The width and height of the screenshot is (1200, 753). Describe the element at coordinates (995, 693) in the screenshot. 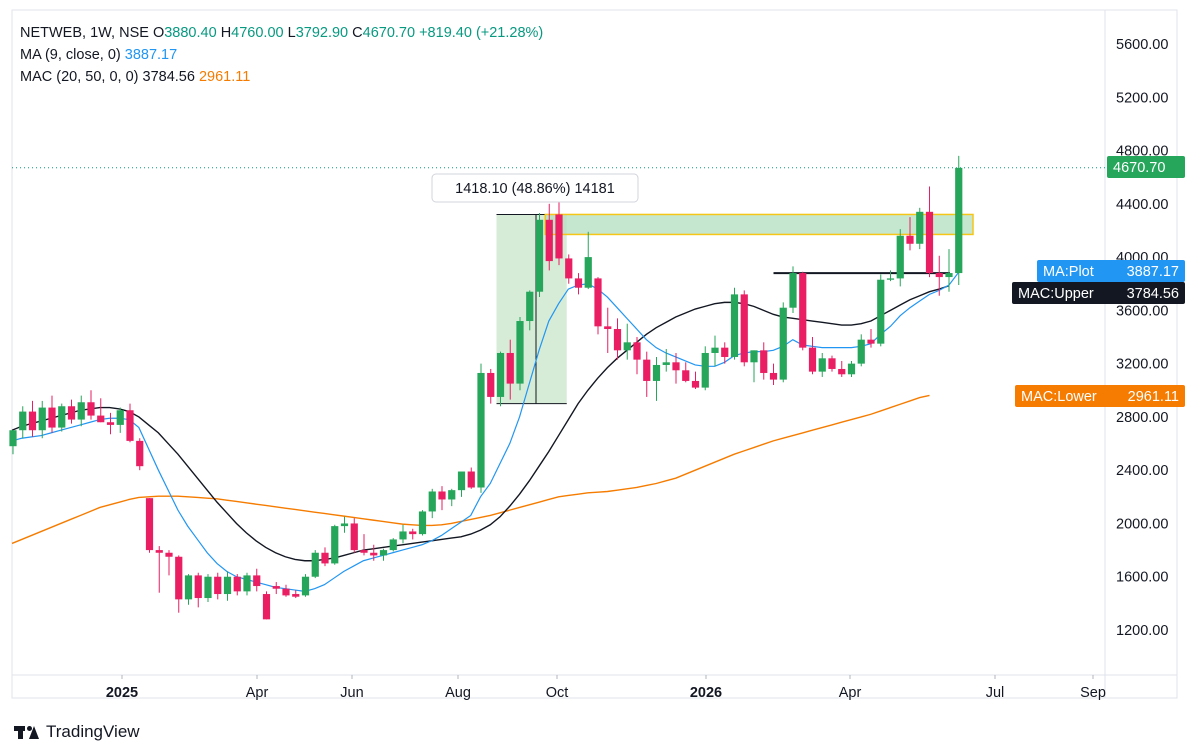

I see `time-tick-label: Jul` at that location.